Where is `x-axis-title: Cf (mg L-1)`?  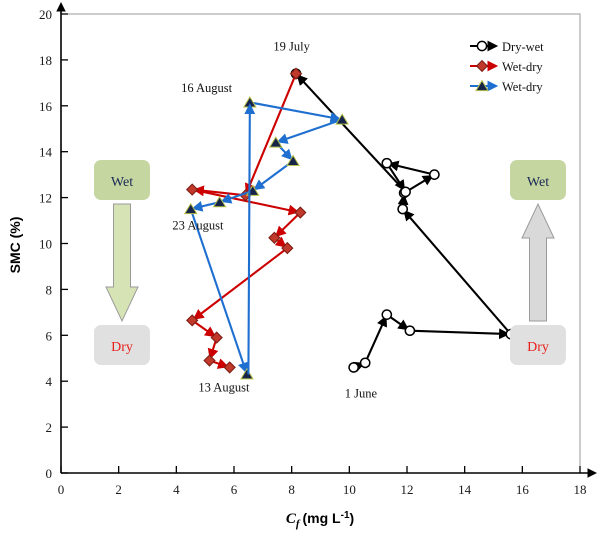
x-axis-title: Cf (mg L-1) is located at coordinates (320, 520).